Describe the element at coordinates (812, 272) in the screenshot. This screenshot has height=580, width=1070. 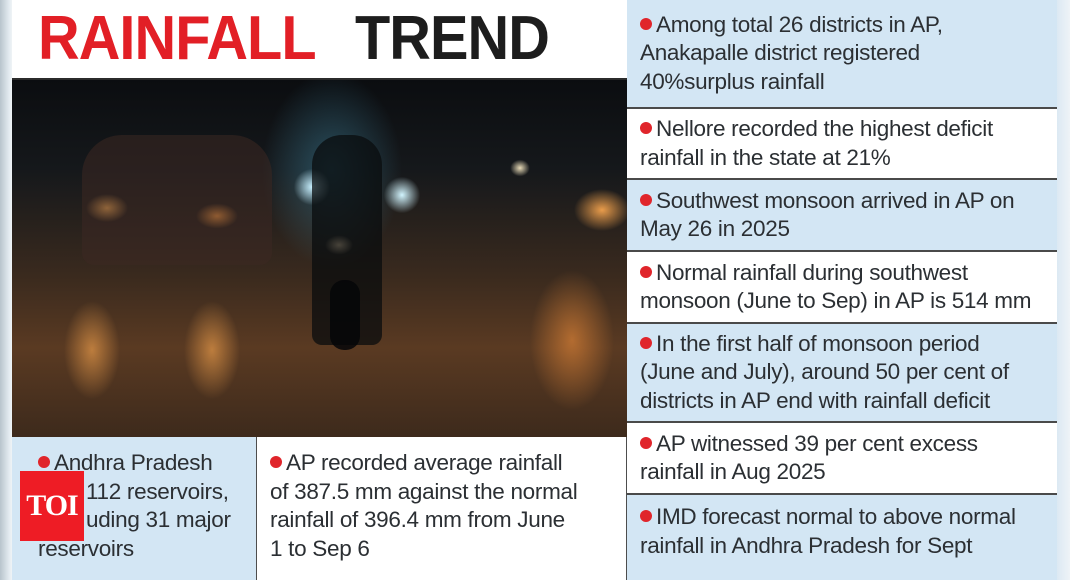
I see `fact-line: Normal rainfall during southwest` at that location.